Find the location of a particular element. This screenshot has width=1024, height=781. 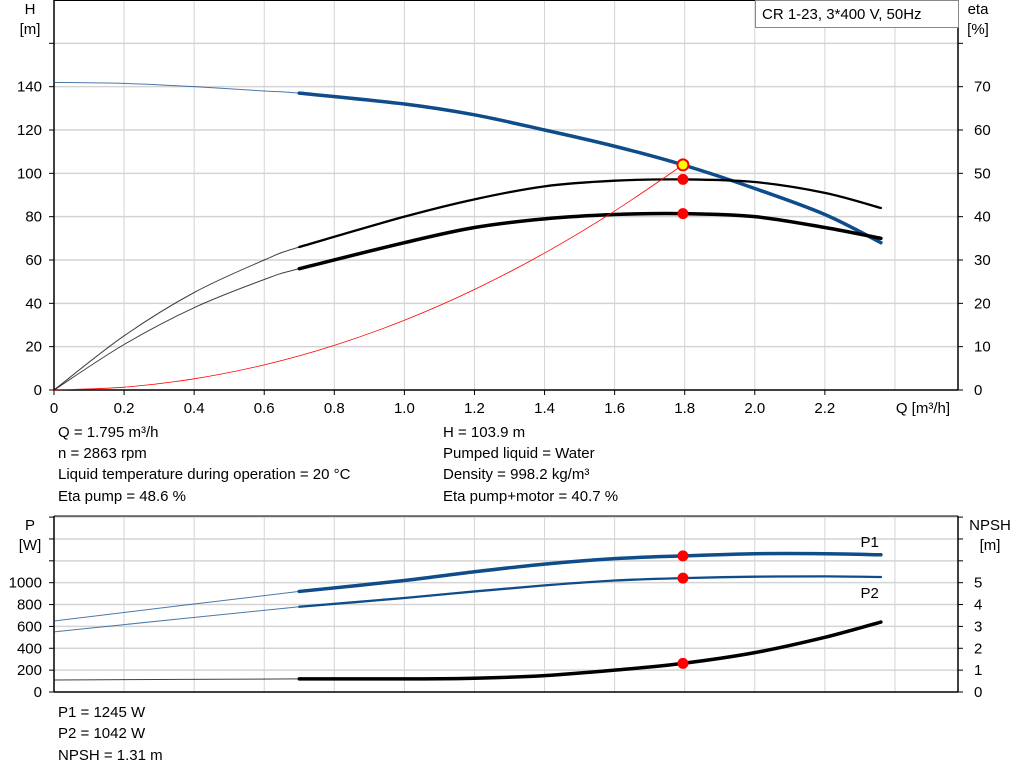

chart1-x-tick-label: 1.4 is located at coordinates (544, 408).